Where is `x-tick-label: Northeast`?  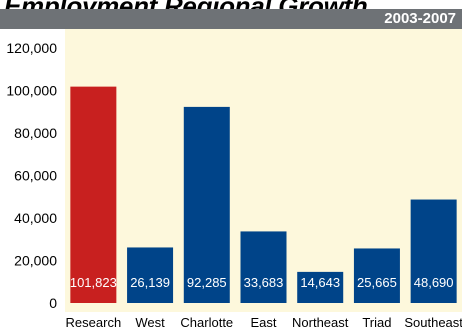
x-tick-label: Northeast is located at coordinates (320, 322).